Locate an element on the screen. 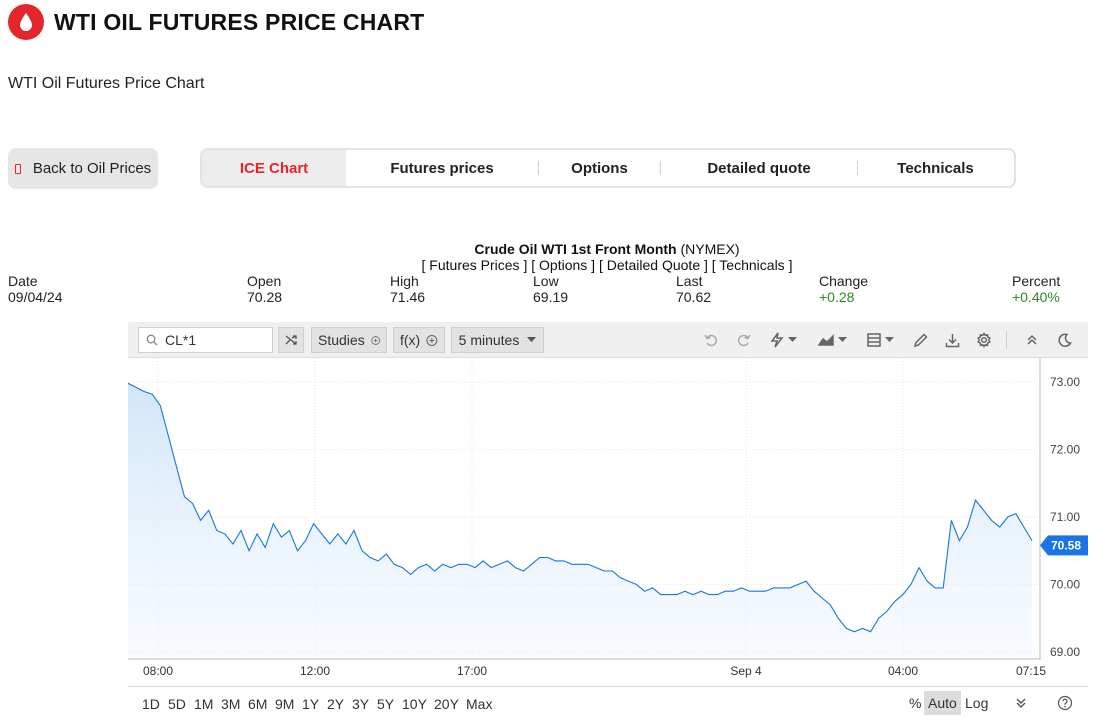 The width and height of the screenshot is (1096, 723). x-tick-label: 08:00 is located at coordinates (158, 671).